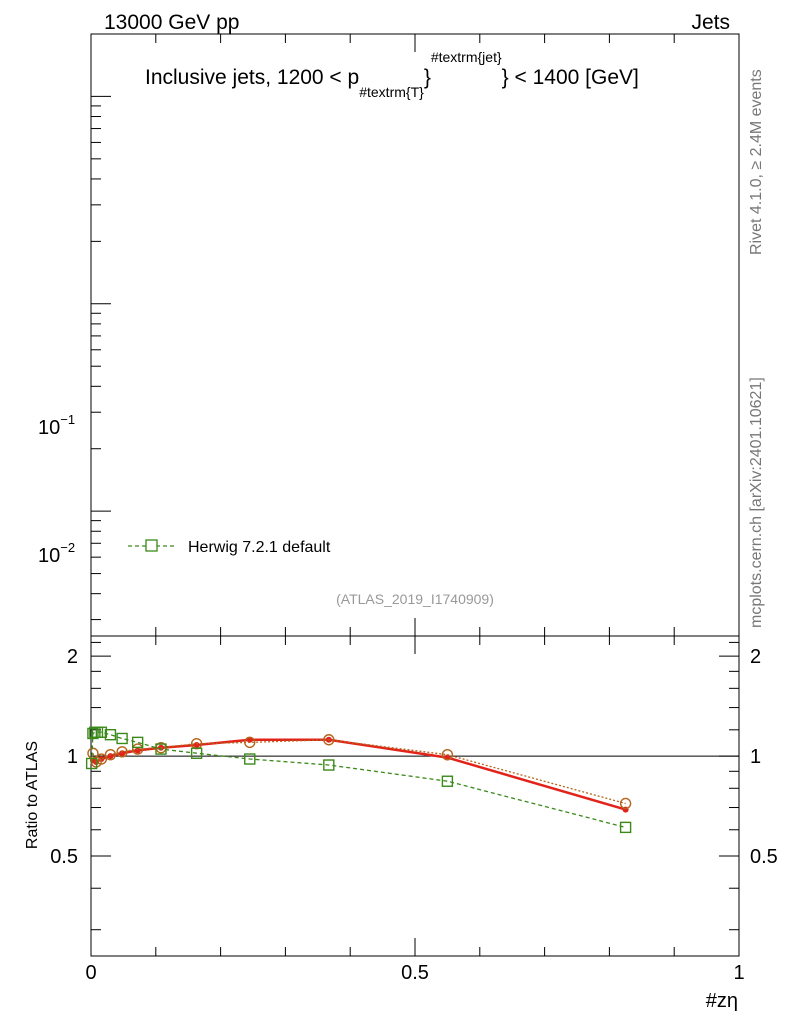  I want to click on source-label: mcplots.cern.ch [arXiv:2401.10621], so click(756, 502).